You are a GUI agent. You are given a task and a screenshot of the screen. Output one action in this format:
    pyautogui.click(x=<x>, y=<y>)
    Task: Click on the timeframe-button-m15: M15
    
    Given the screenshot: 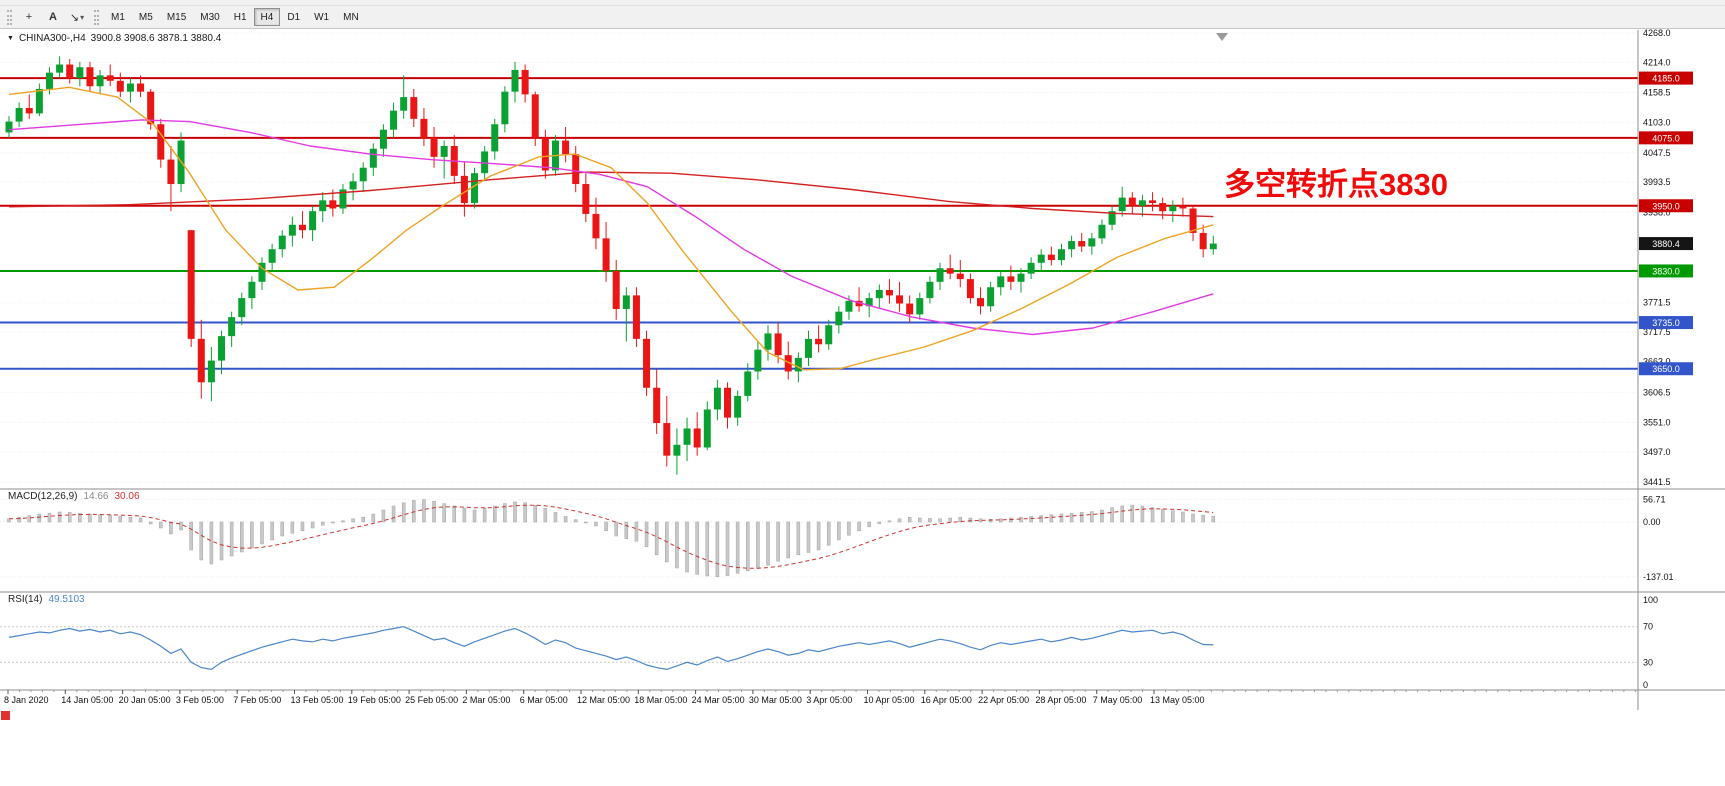 What is the action you would take?
    pyautogui.click(x=176, y=17)
    